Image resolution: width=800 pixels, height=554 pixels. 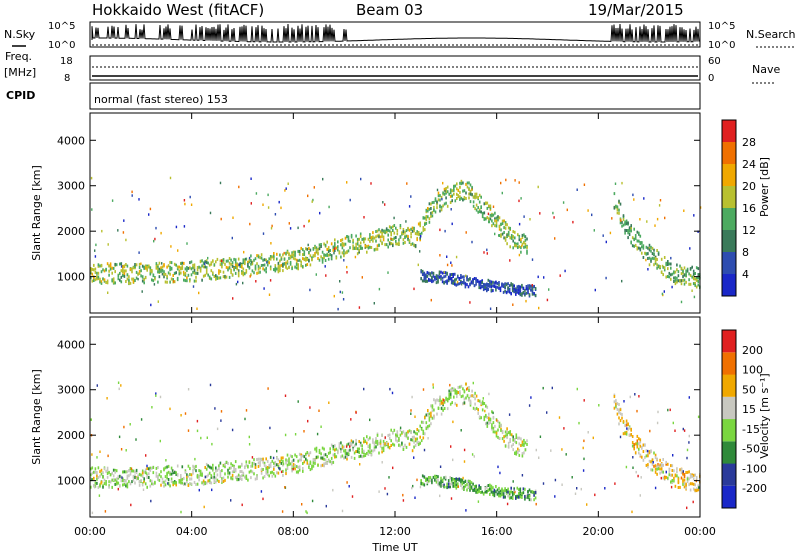 I want to click on colorbar-tick-label: 100, so click(x=752, y=370).